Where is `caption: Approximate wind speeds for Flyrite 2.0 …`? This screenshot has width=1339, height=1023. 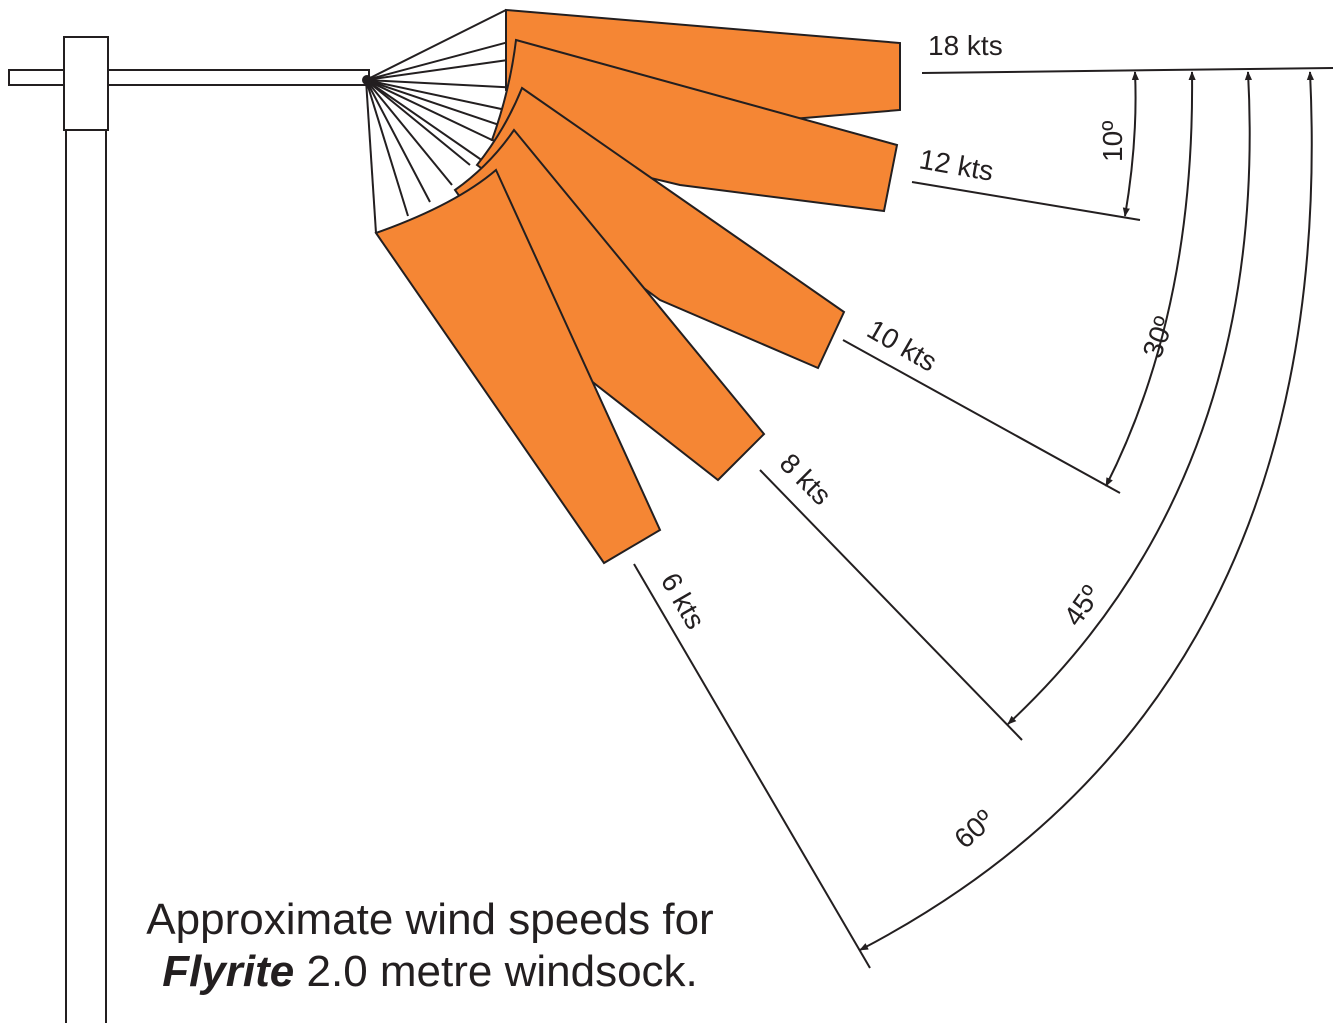 caption: Approximate wind speeds for Flyrite 2.0 … is located at coordinates (430, 946).